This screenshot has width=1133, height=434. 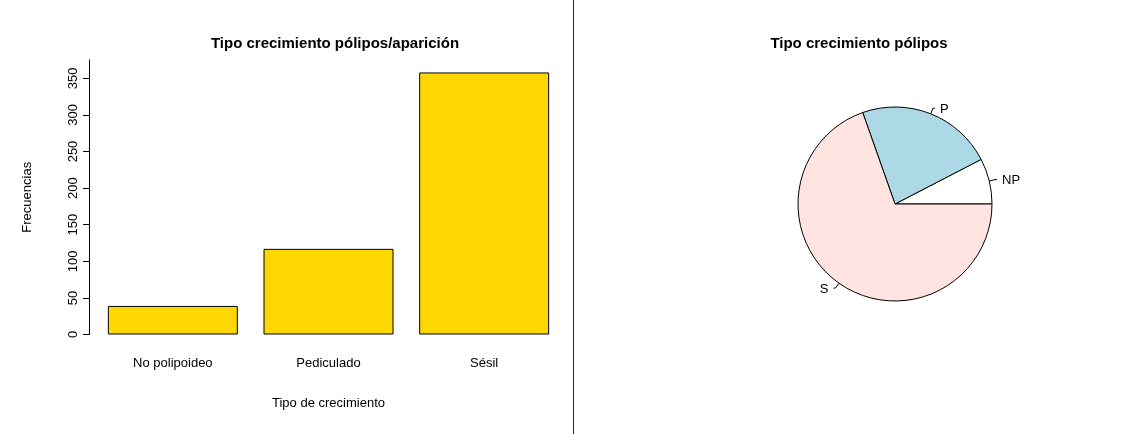 What do you see at coordinates (824, 288) in the screenshot?
I see `slice-label: S` at bounding box center [824, 288].